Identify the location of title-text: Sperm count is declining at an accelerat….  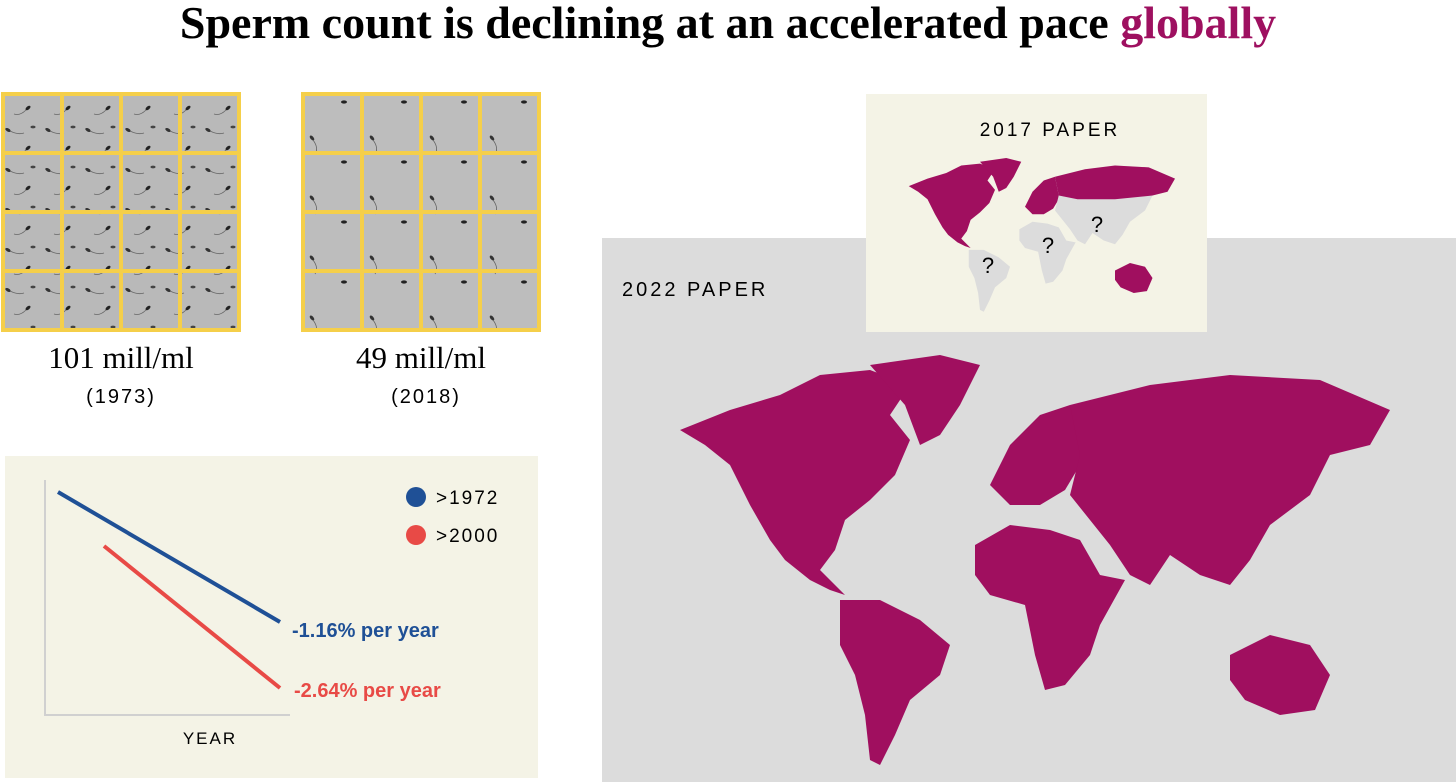
(644, 24).